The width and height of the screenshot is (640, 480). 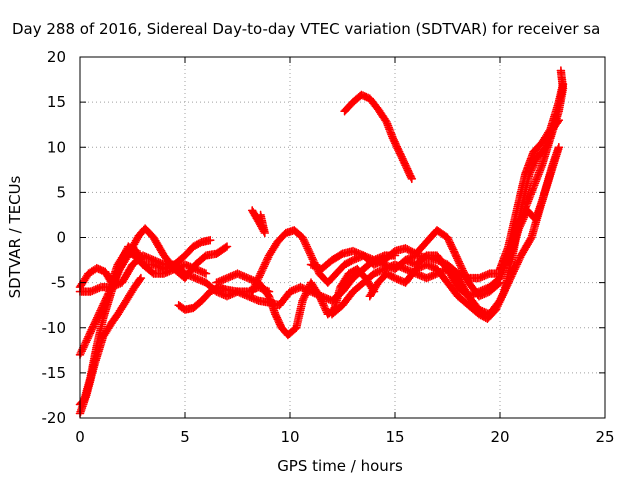 I want to click on x-tick-label: 0, so click(x=80, y=437).